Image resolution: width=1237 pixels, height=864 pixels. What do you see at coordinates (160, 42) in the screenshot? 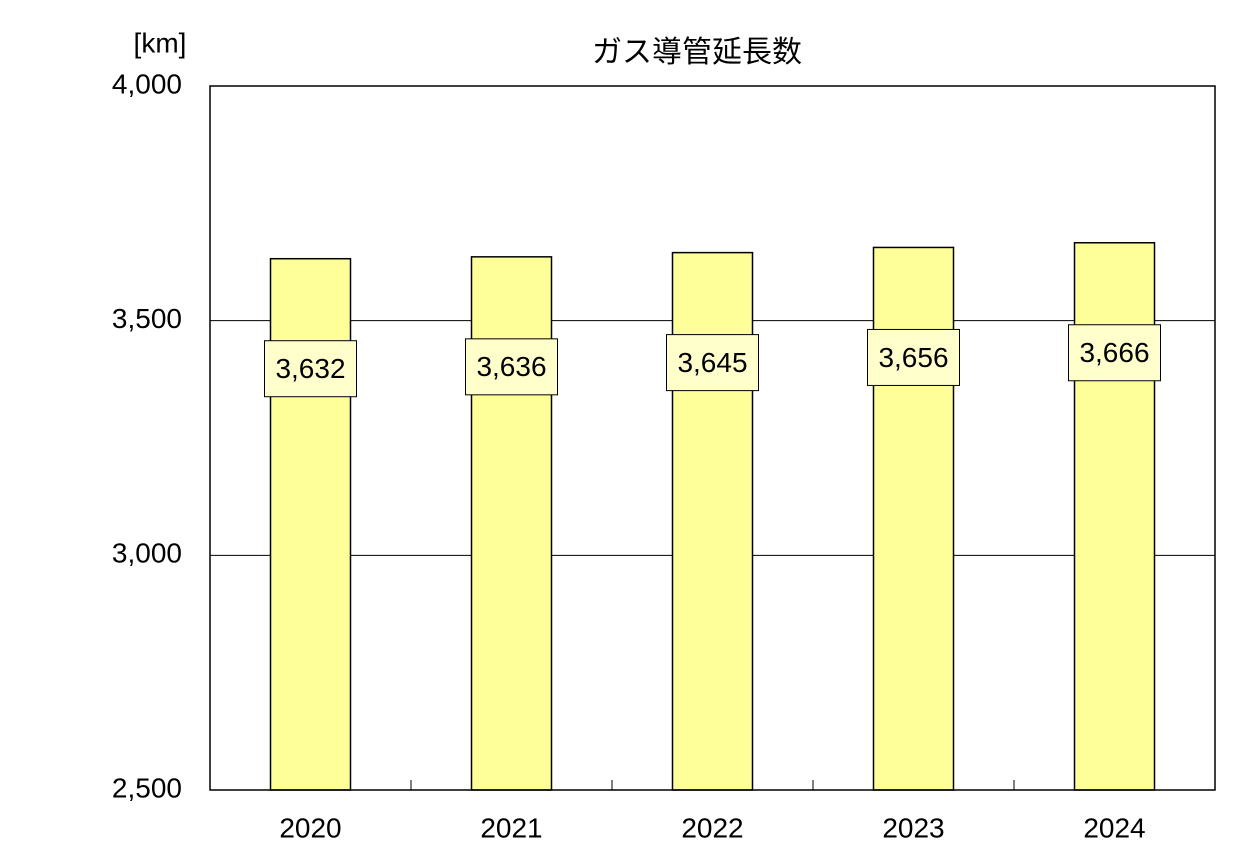
I see `y-axis-label: [km]` at bounding box center [160, 42].